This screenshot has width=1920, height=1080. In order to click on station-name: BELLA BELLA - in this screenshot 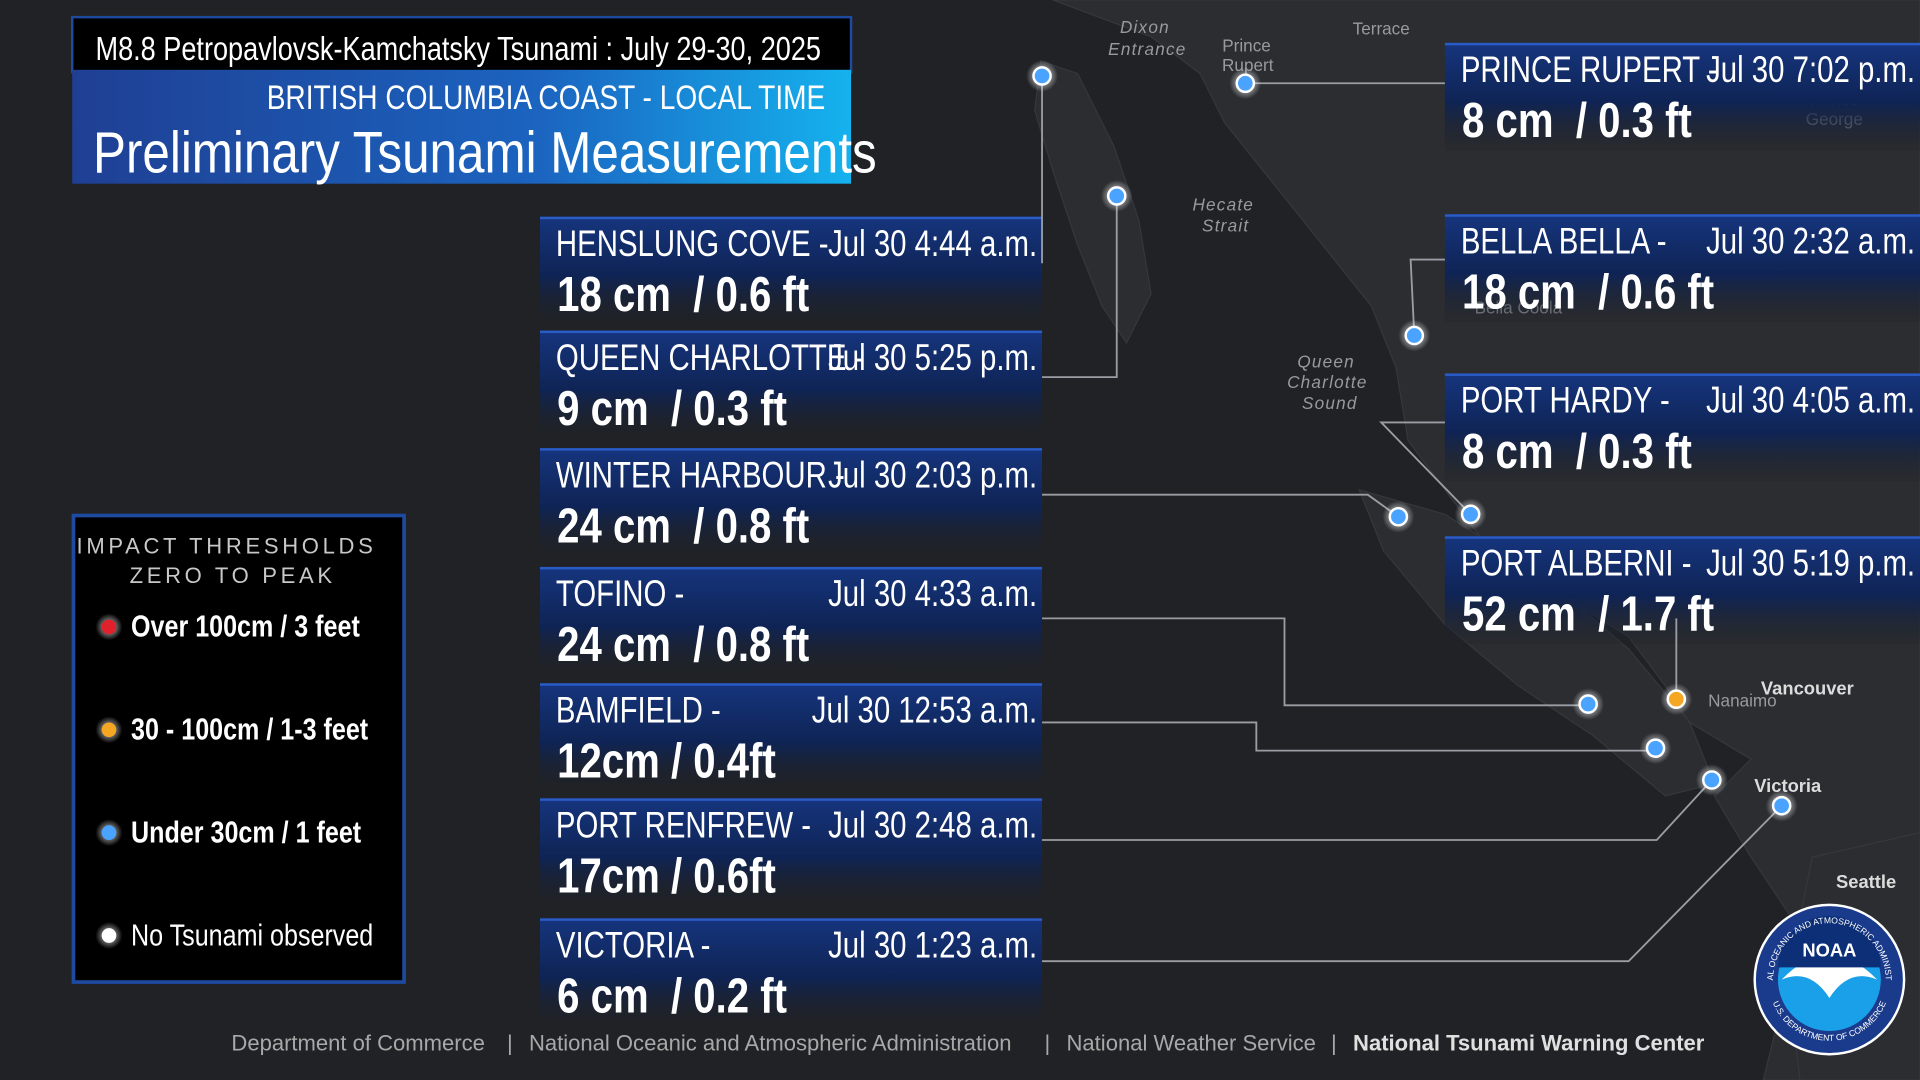, I will do `click(1564, 241)`.